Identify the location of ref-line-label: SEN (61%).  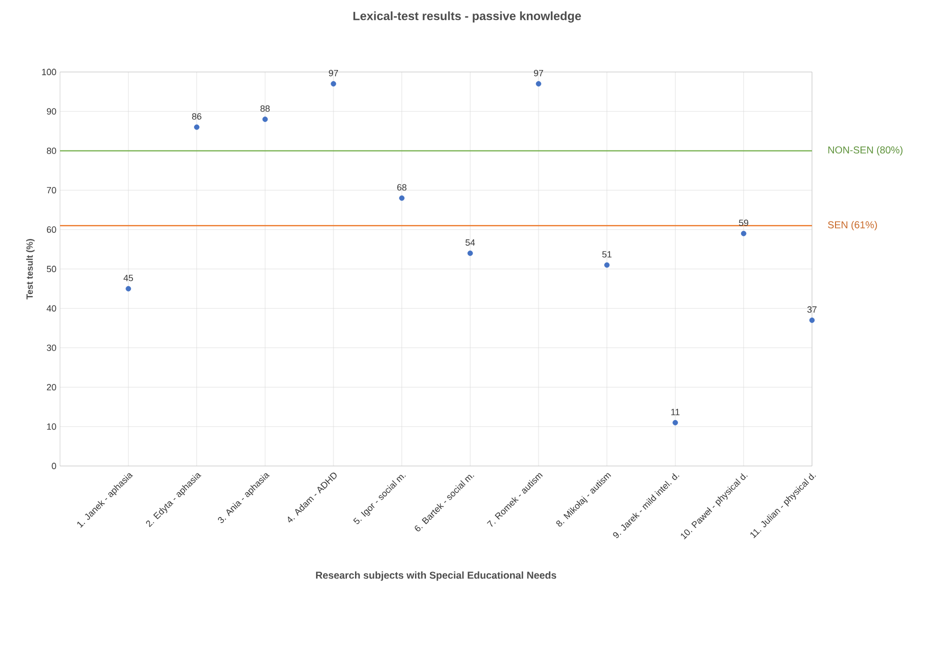
(852, 225).